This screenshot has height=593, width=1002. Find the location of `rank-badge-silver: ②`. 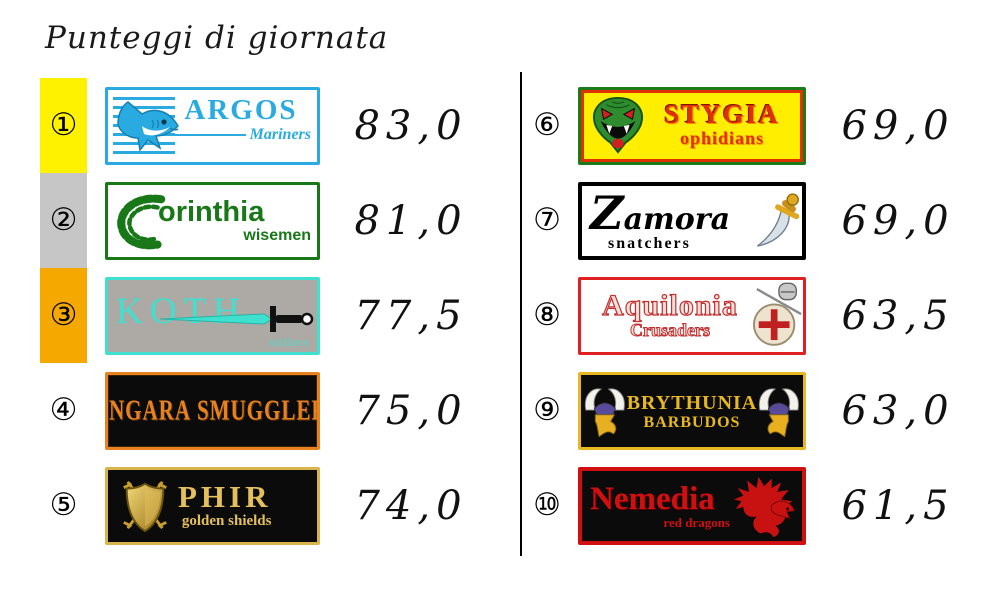

rank-badge-silver: ② is located at coordinates (63, 220).